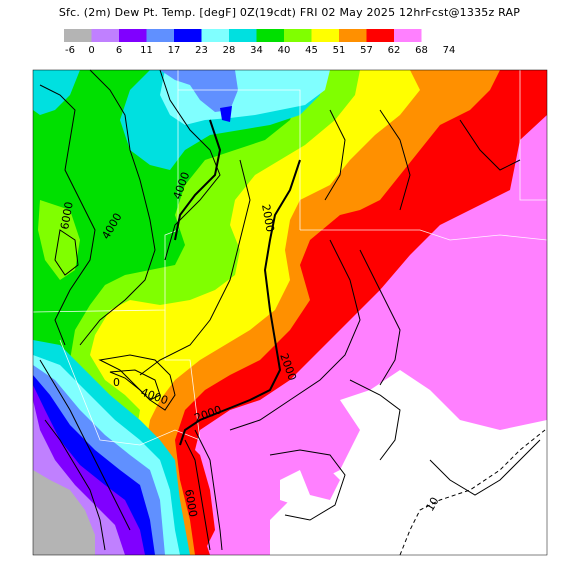 The image size is (579, 579). I want to click on fill-south-red, so click(200, 495).